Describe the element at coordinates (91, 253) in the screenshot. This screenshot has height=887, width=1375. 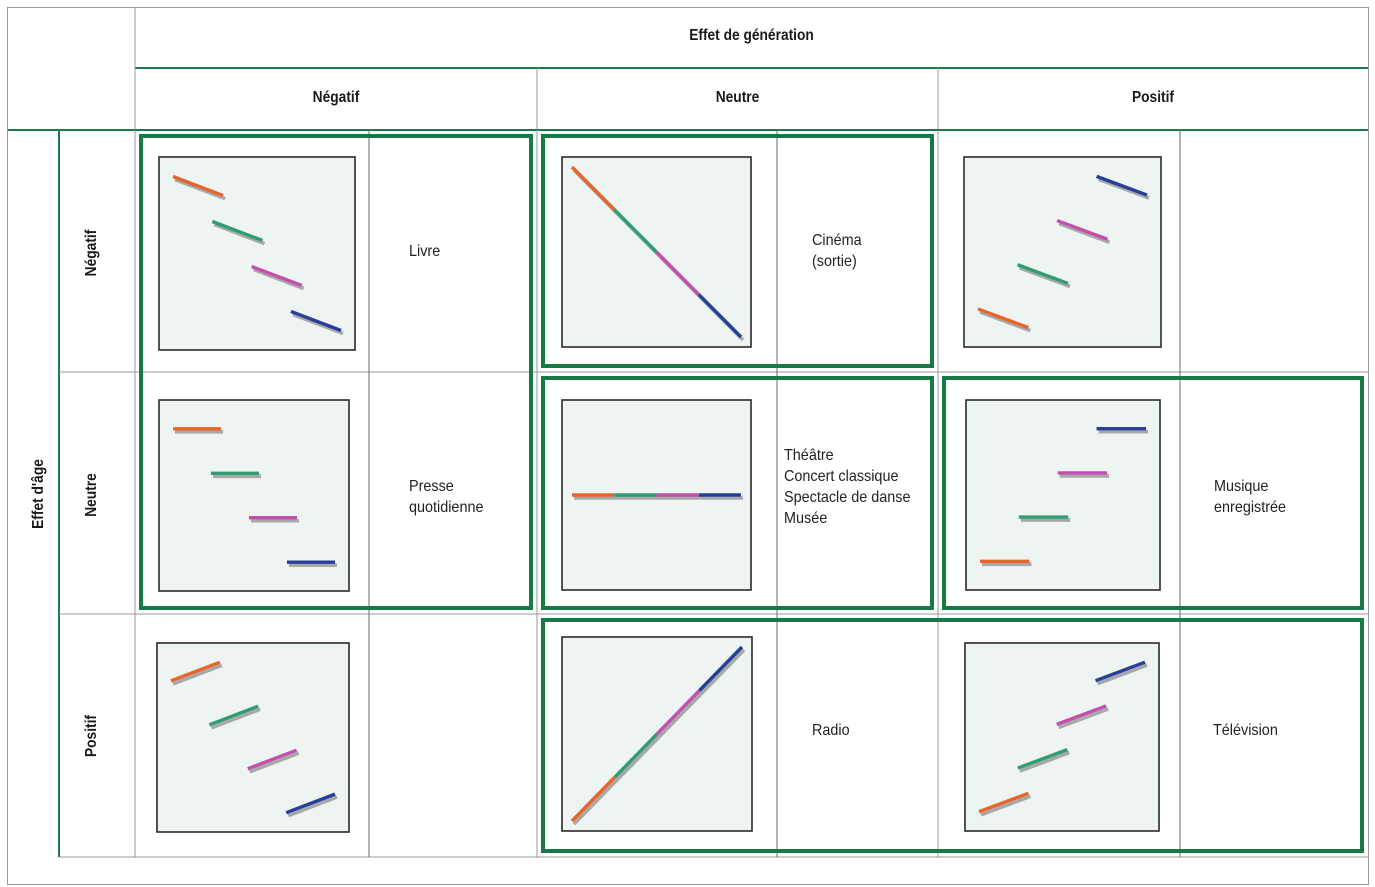
I see `row-header-negatif: Négatif` at that location.